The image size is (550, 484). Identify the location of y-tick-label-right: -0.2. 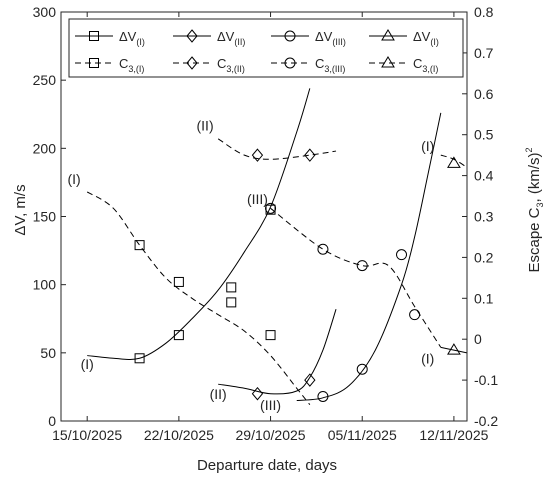
(486, 421).